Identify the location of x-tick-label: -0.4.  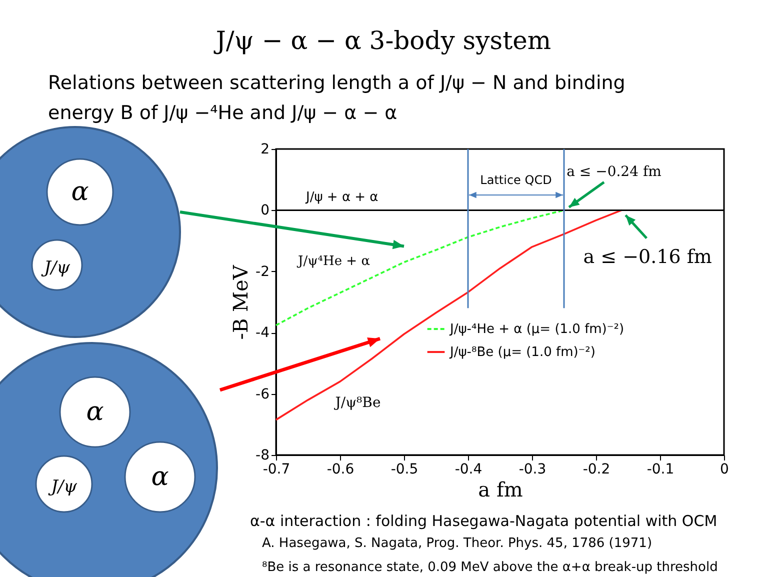
(468, 470).